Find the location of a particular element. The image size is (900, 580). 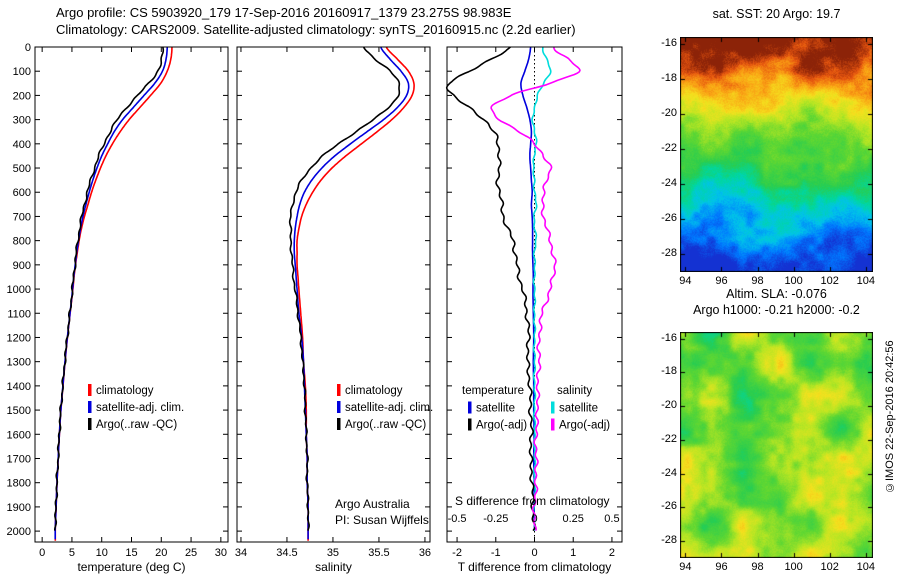

x-tick-label: 35 is located at coordinates (333, 553).